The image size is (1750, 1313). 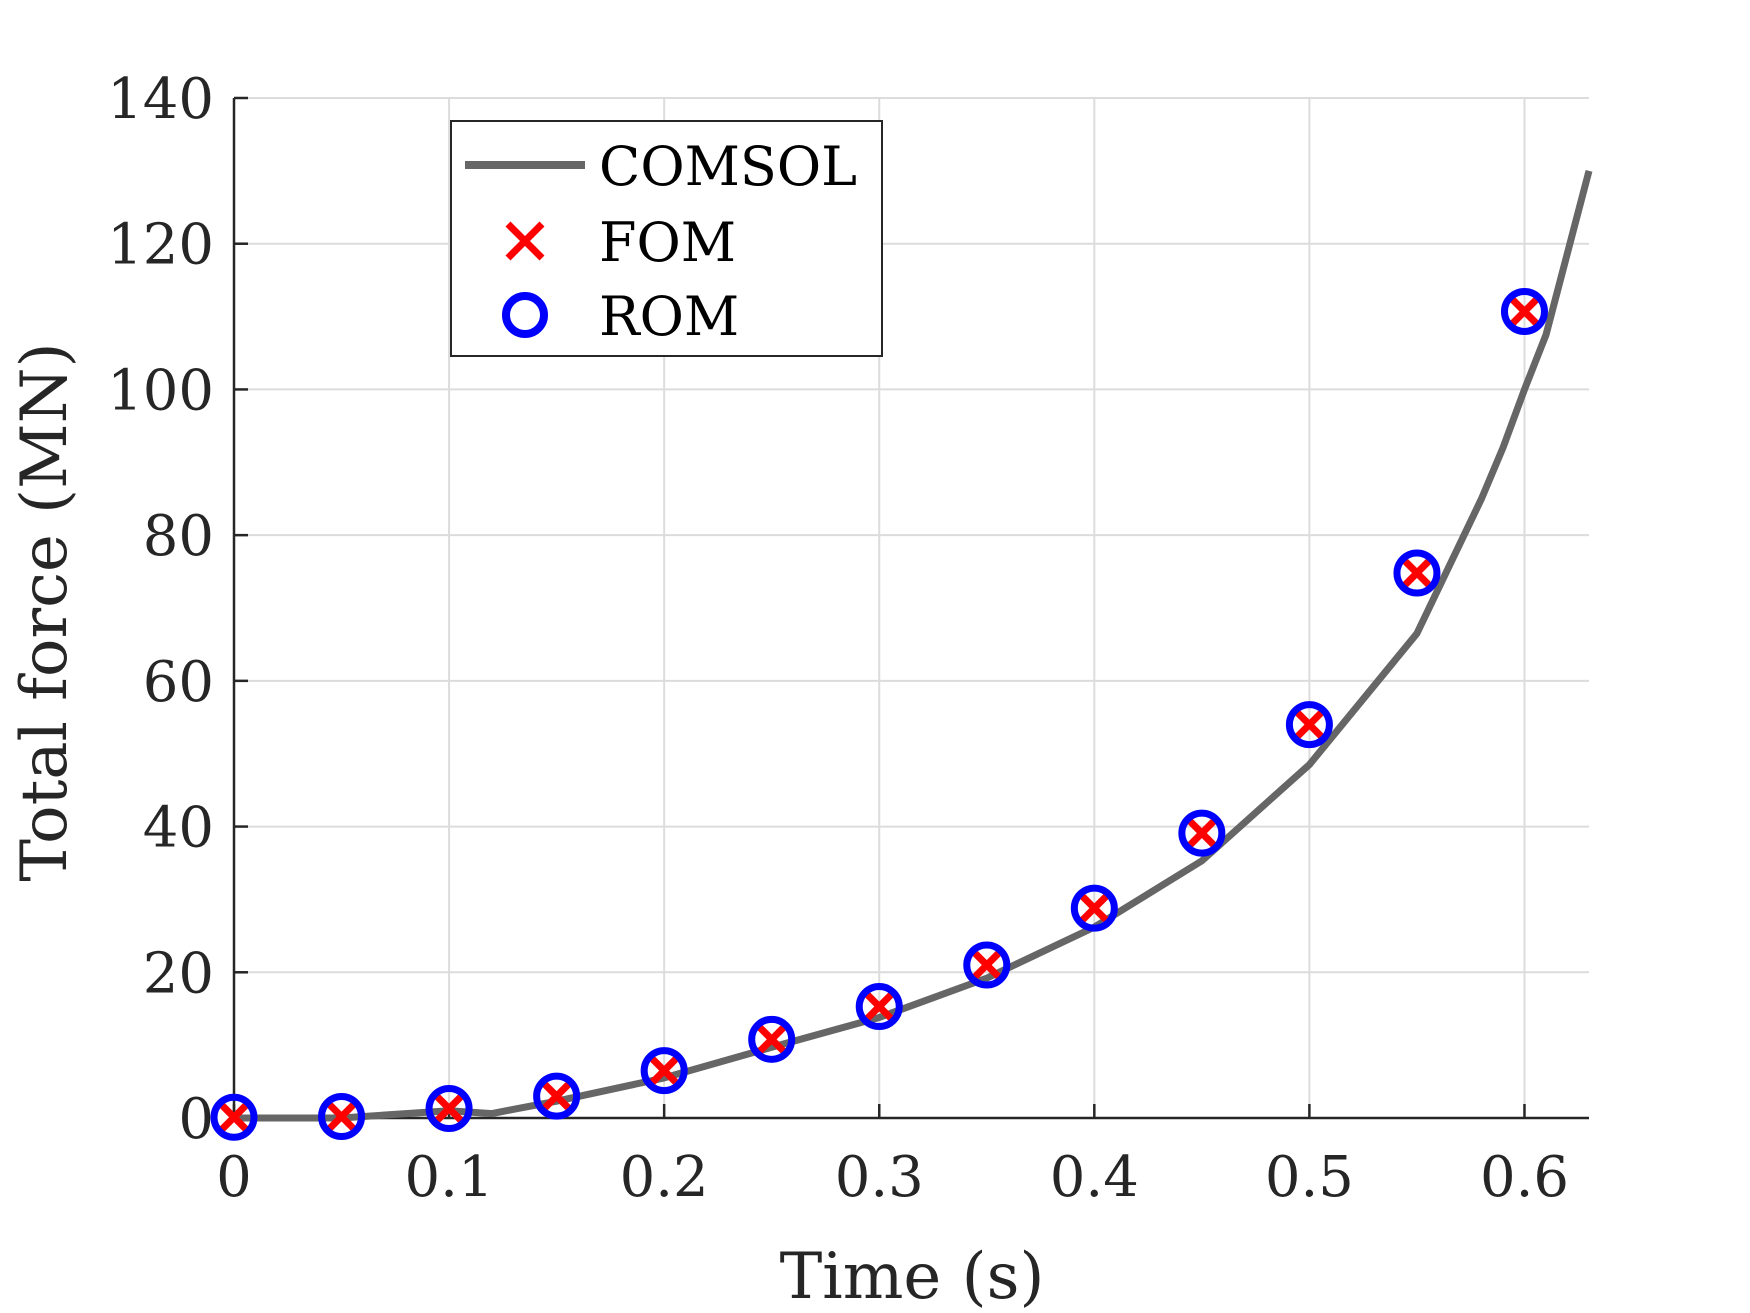 What do you see at coordinates (525, 315) in the screenshot?
I see `rom-legend-swatch` at bounding box center [525, 315].